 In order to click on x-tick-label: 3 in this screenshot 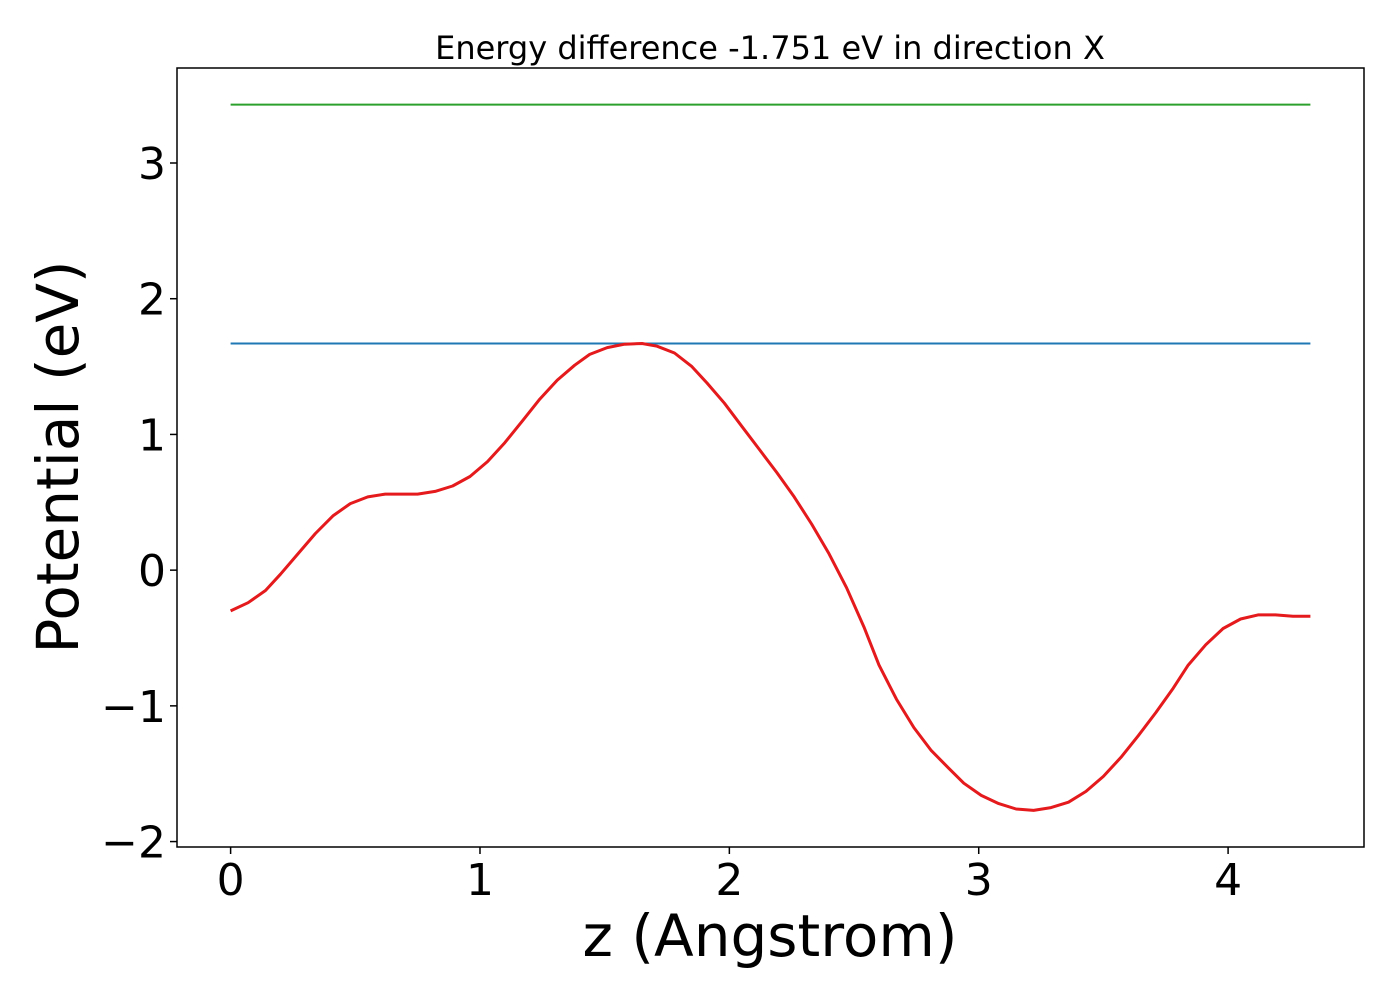, I will do `click(979, 880)`.